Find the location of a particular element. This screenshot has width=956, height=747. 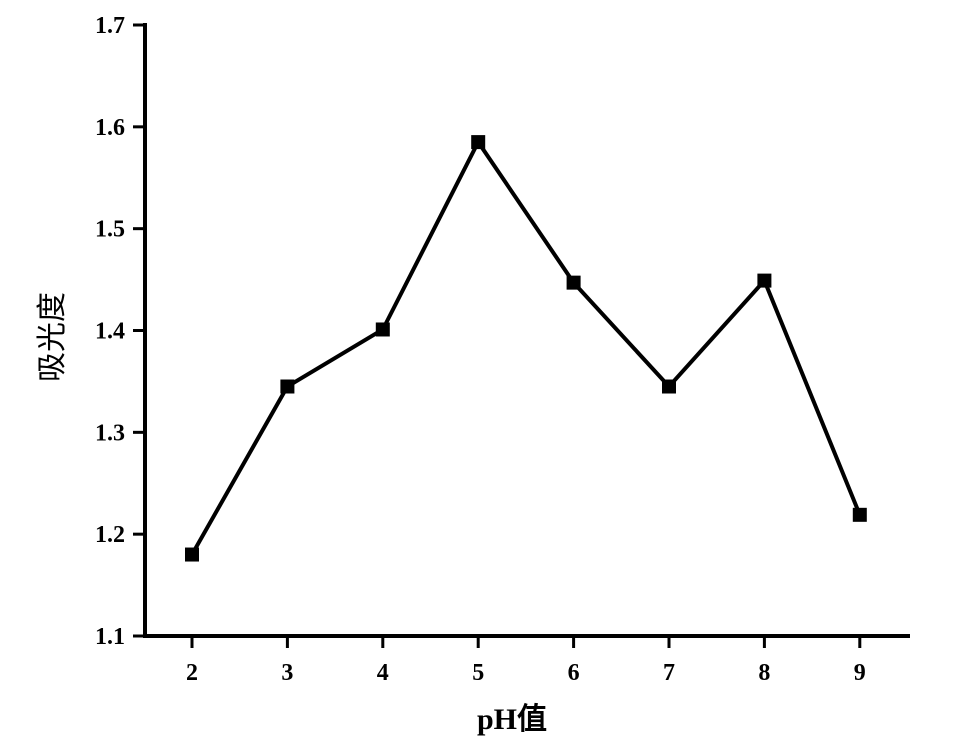

y-tick-label: 1.2 is located at coordinates (110, 535).